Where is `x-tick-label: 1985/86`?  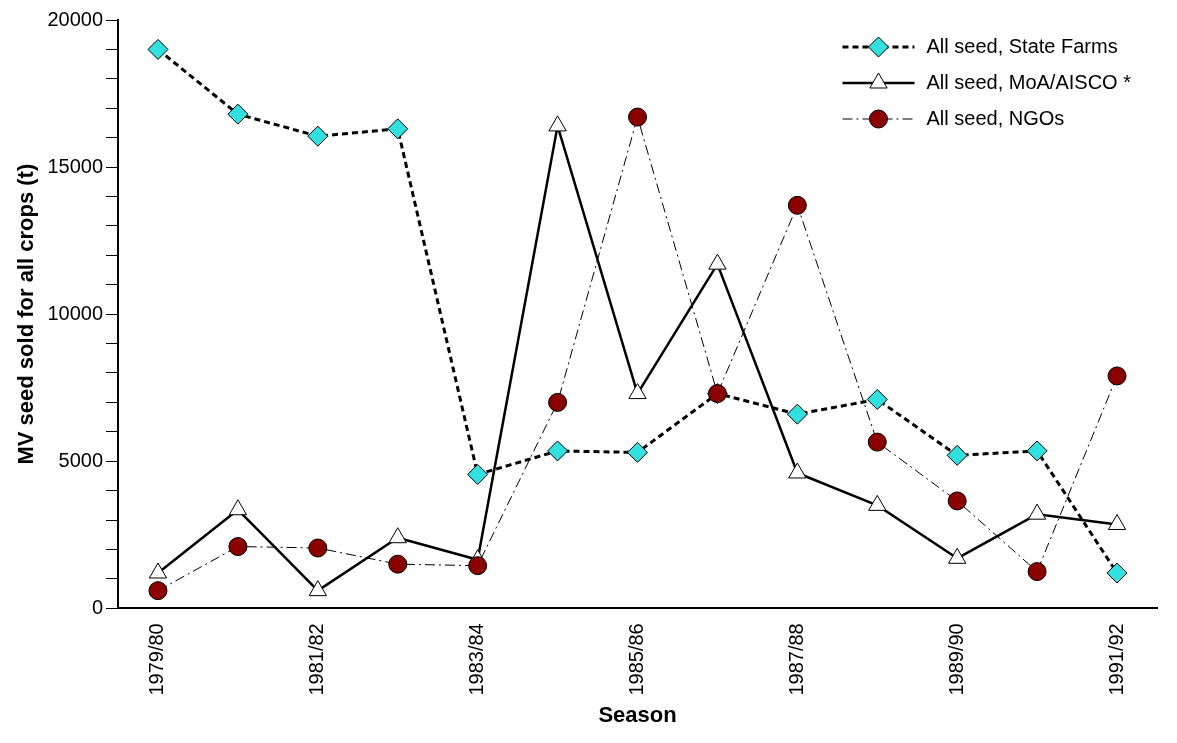 x-tick-label: 1985/86 is located at coordinates (636, 659).